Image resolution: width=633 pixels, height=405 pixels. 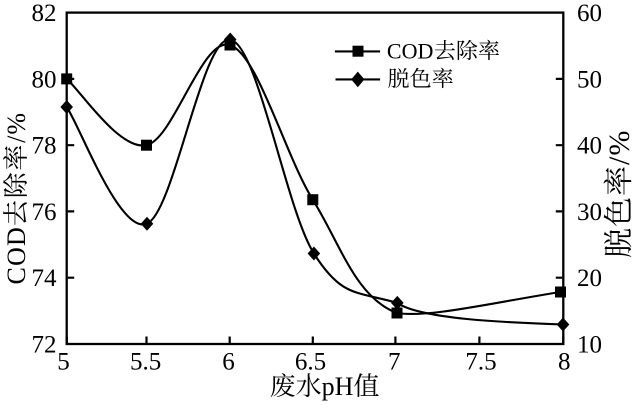 I want to click on svg-text: 5.5, so click(x=145, y=362).